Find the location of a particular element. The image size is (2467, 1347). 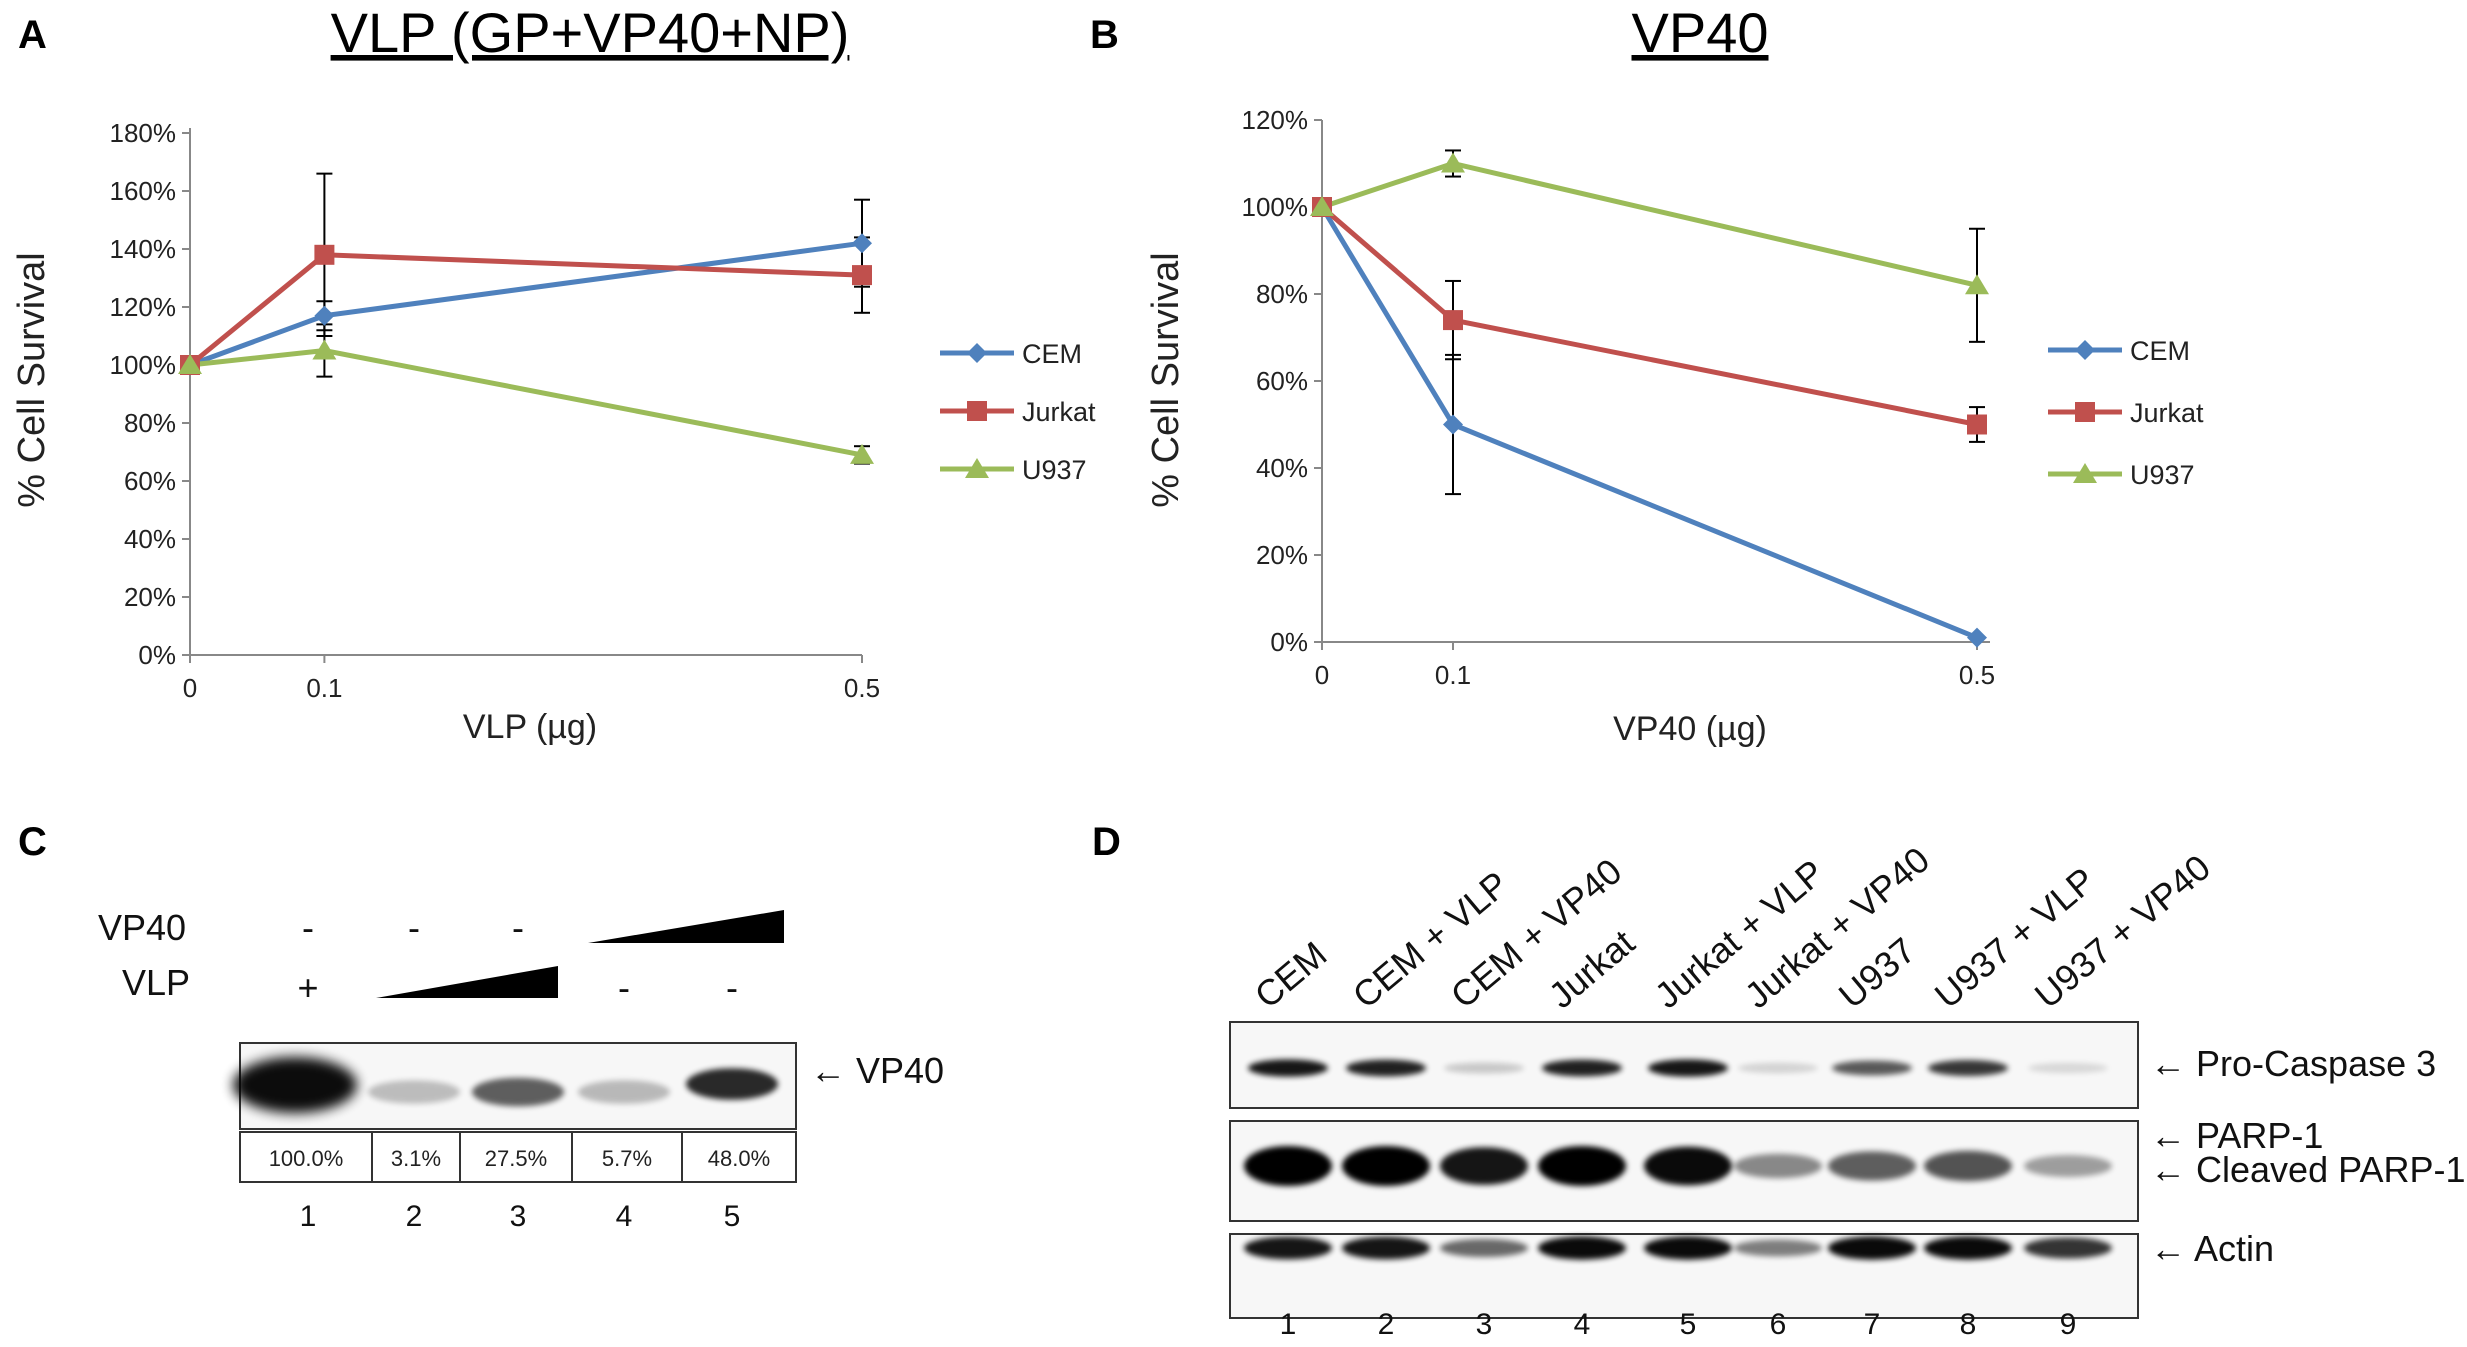

chart-a-ytick-label-8: 160% is located at coordinates (143, 191).